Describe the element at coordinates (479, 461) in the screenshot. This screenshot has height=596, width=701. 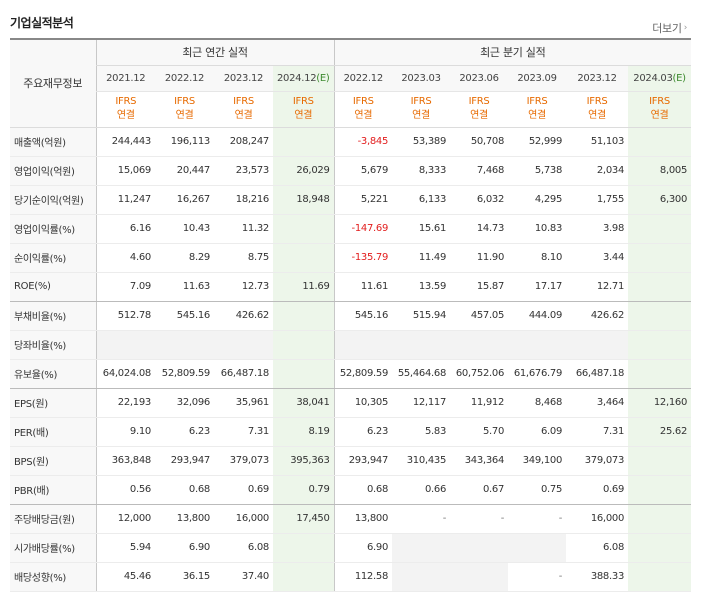
I see `table-cell: 343,364` at that location.